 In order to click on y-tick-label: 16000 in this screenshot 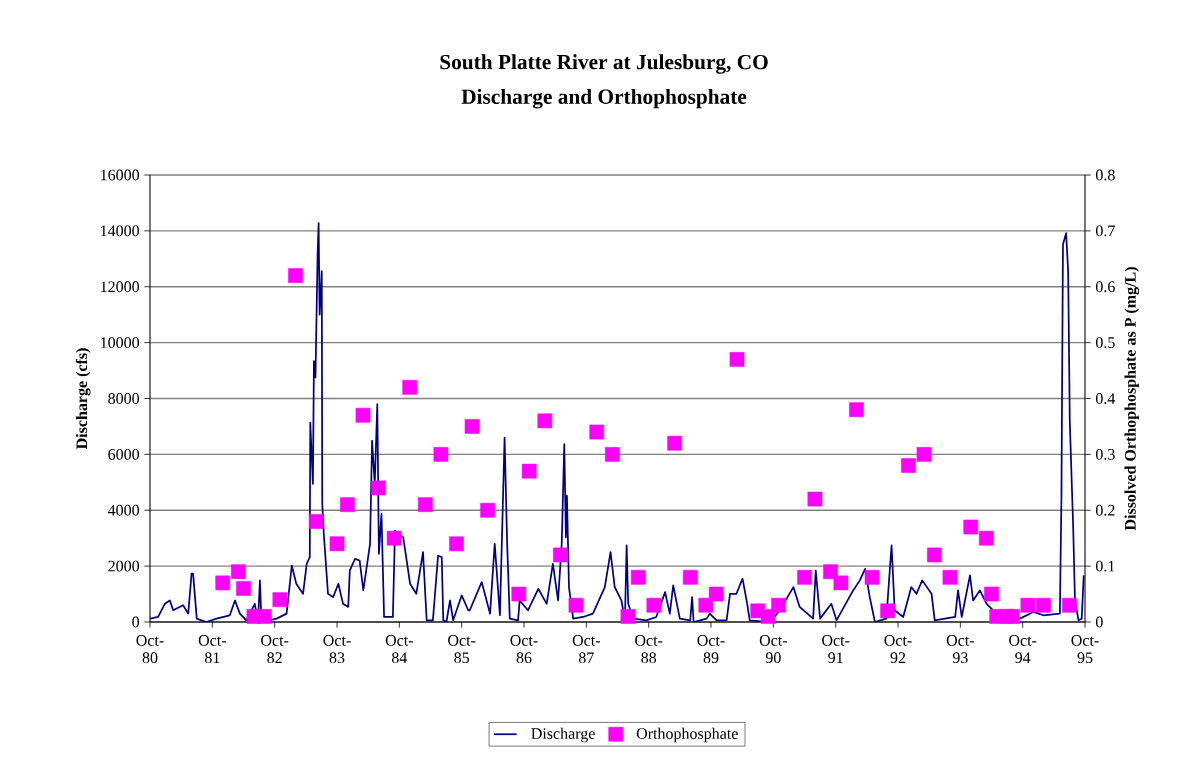, I will do `click(120, 175)`.